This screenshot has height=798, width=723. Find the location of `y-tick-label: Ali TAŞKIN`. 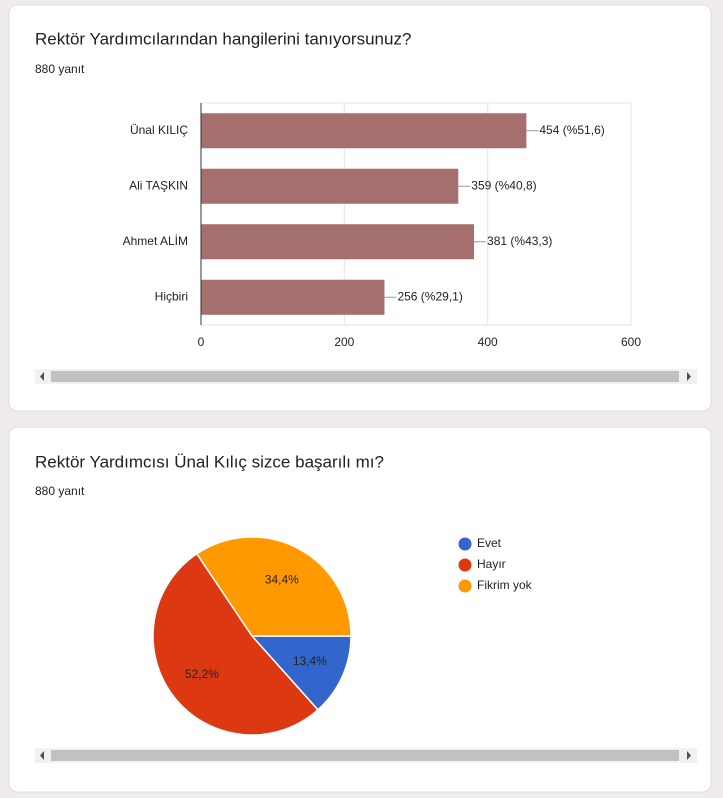

y-tick-label: Ali TAŞKIN is located at coordinates (158, 185).